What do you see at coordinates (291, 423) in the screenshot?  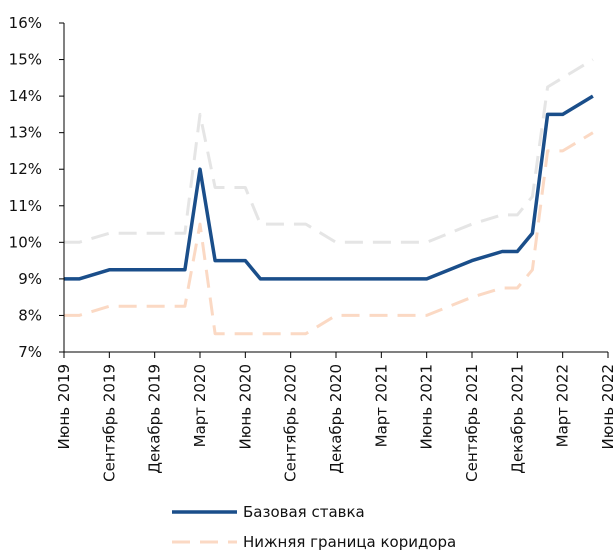 I see `x-tick-label: Сентябрь 2020` at bounding box center [291, 423].